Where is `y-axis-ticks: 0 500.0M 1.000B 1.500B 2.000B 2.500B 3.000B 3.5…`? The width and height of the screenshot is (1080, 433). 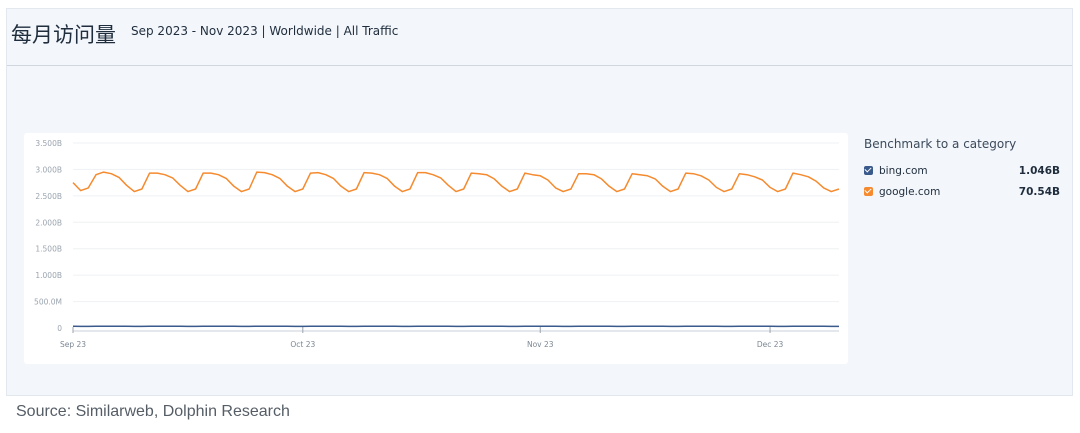
y-axis-ticks: 0 500.0M 1.000B 1.500B 2.000B 2.500B 3.000B 3.5… is located at coordinates (48, 236).